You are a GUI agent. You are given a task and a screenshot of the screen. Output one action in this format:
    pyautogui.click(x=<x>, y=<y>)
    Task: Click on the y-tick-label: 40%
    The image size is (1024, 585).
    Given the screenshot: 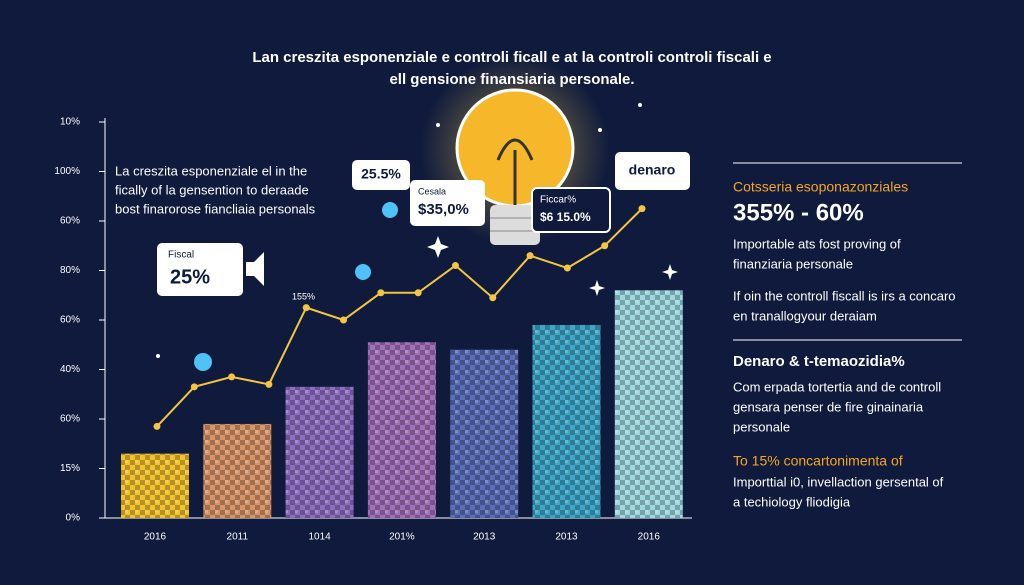 What is the action you would take?
    pyautogui.click(x=70, y=369)
    